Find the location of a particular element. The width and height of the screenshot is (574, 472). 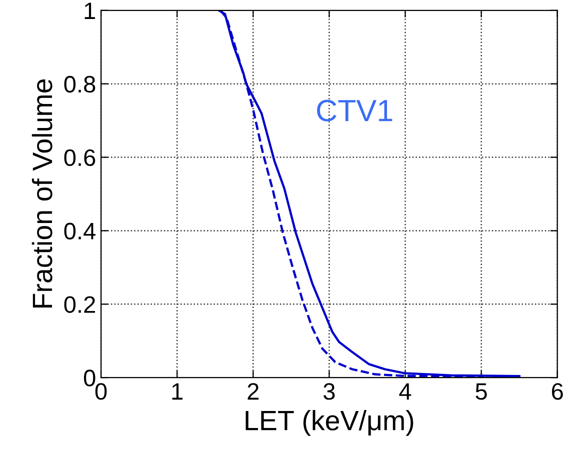

x-tick-label: 3 is located at coordinates (329, 391).